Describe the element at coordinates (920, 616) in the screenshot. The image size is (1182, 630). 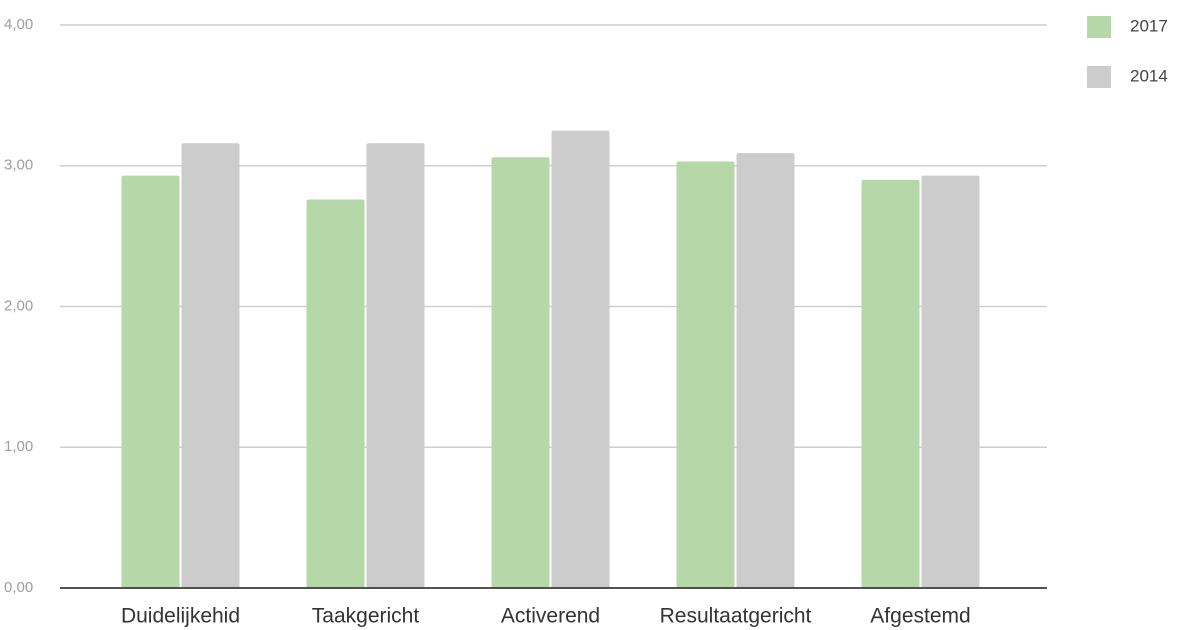
I see `x-tick-label: Afgestemd` at that location.